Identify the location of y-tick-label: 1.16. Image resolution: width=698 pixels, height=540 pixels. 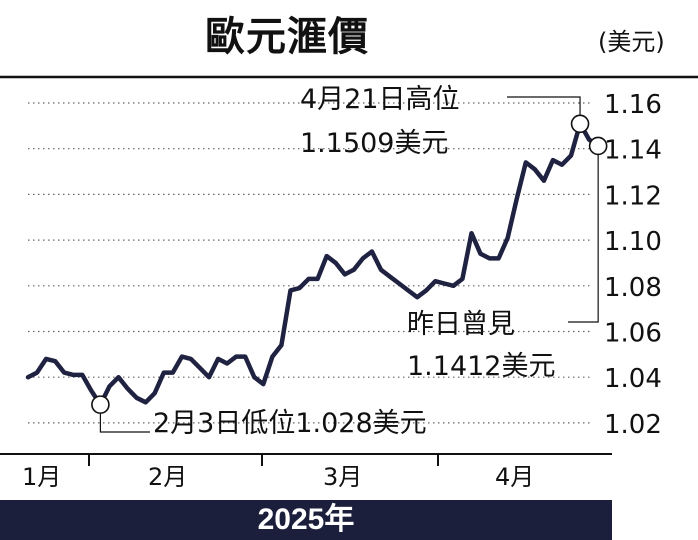
(633, 105).